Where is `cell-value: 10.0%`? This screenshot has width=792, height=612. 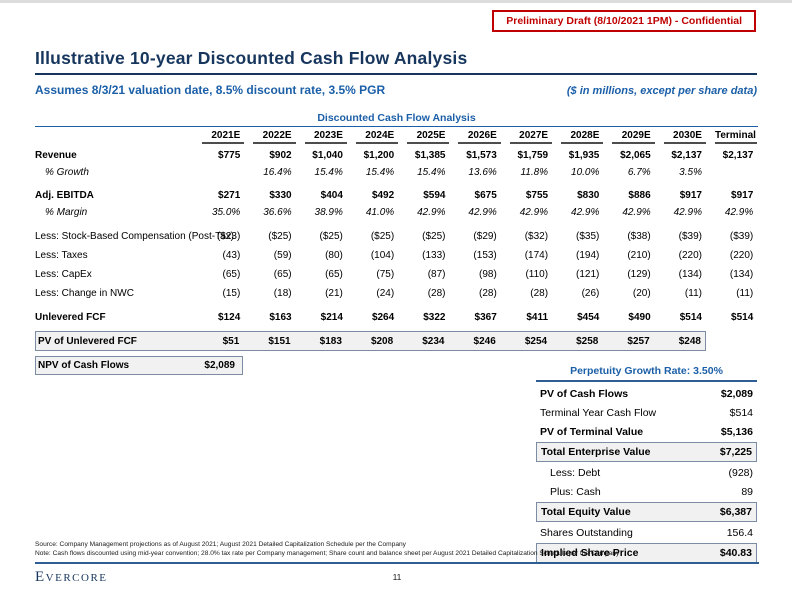 cell-value: 10.0% is located at coordinates (585, 172).